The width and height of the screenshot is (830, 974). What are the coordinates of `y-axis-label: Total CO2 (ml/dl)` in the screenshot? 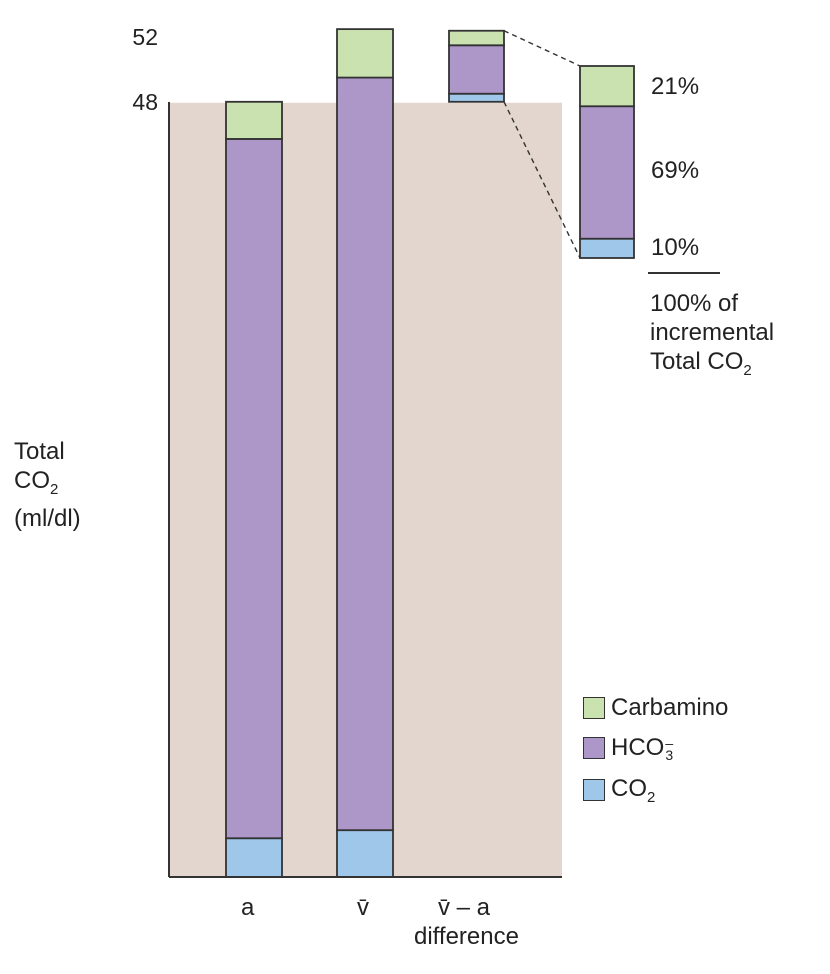 It's located at (47, 485).